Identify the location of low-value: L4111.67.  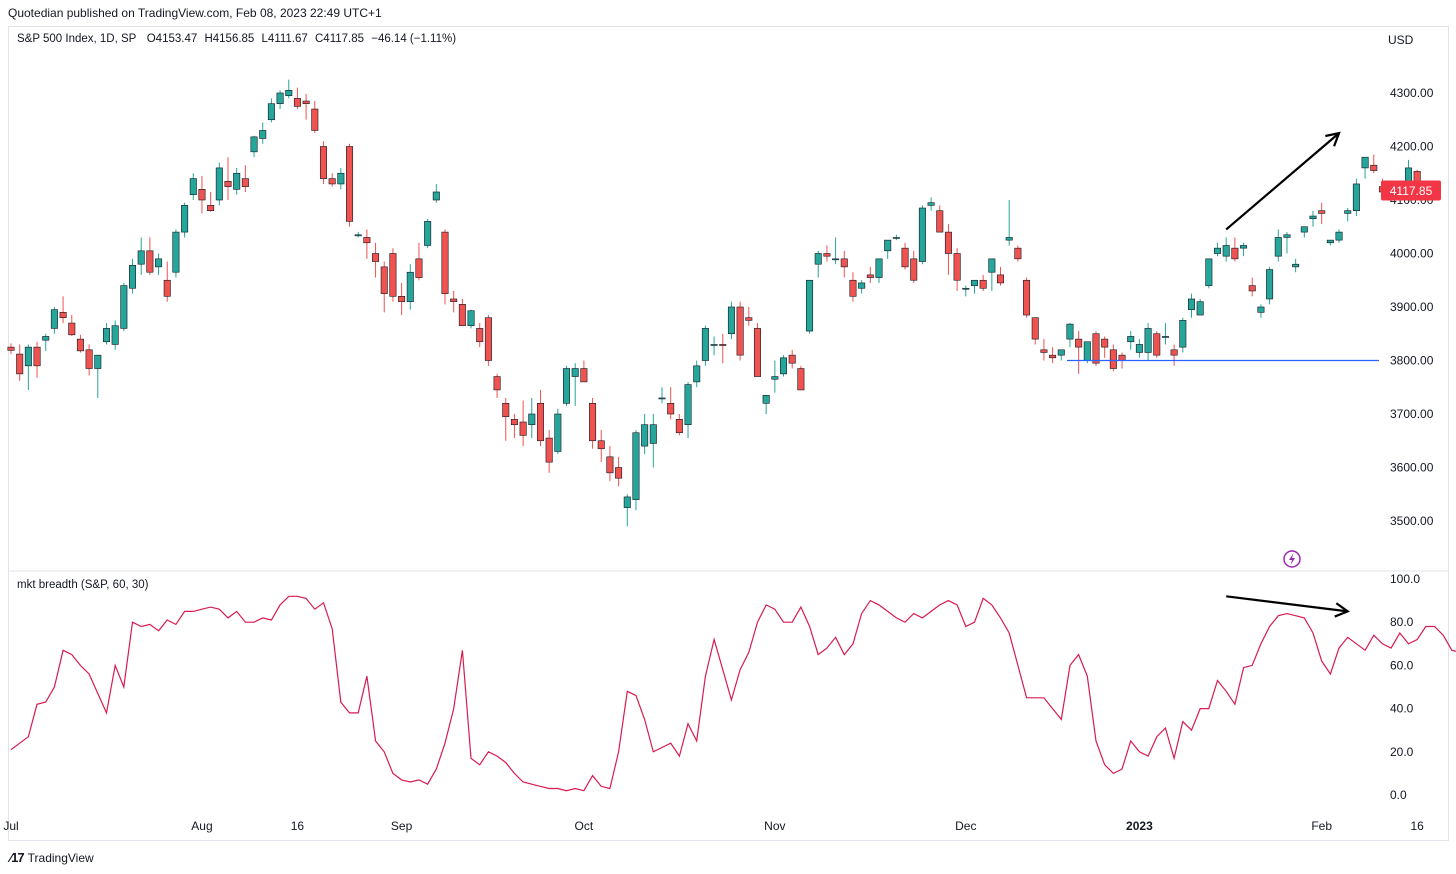
(284, 39).